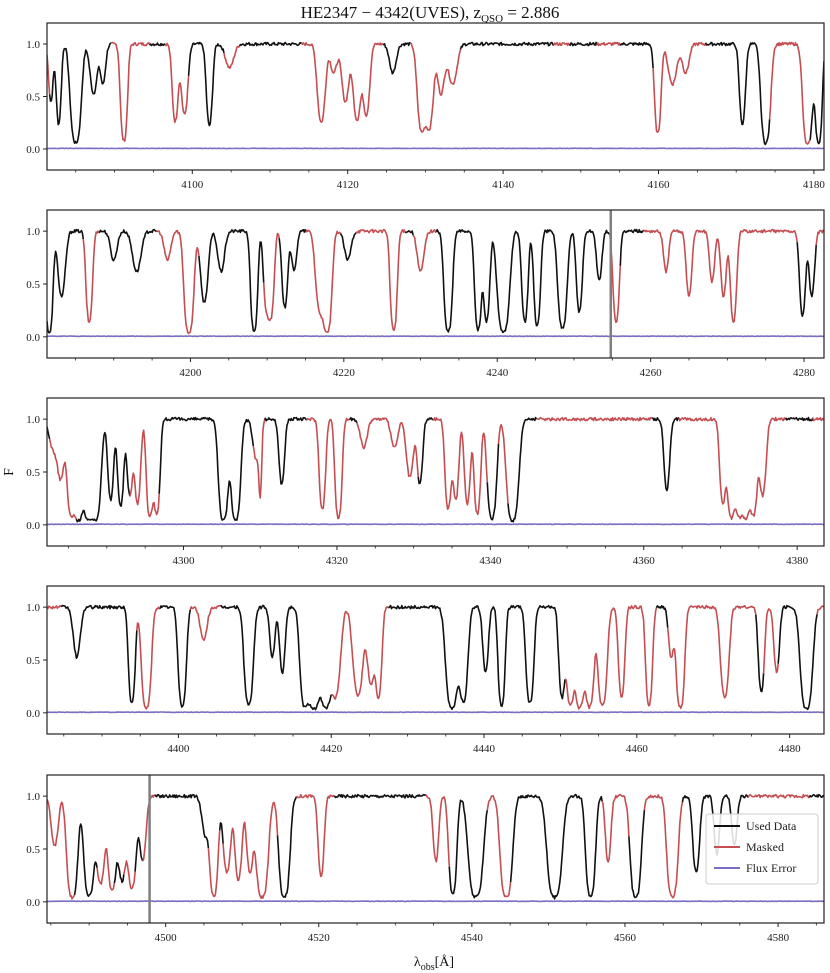 This screenshot has width=830, height=973. What do you see at coordinates (319, 938) in the screenshot?
I see `x-tick-label: 4520` at bounding box center [319, 938].